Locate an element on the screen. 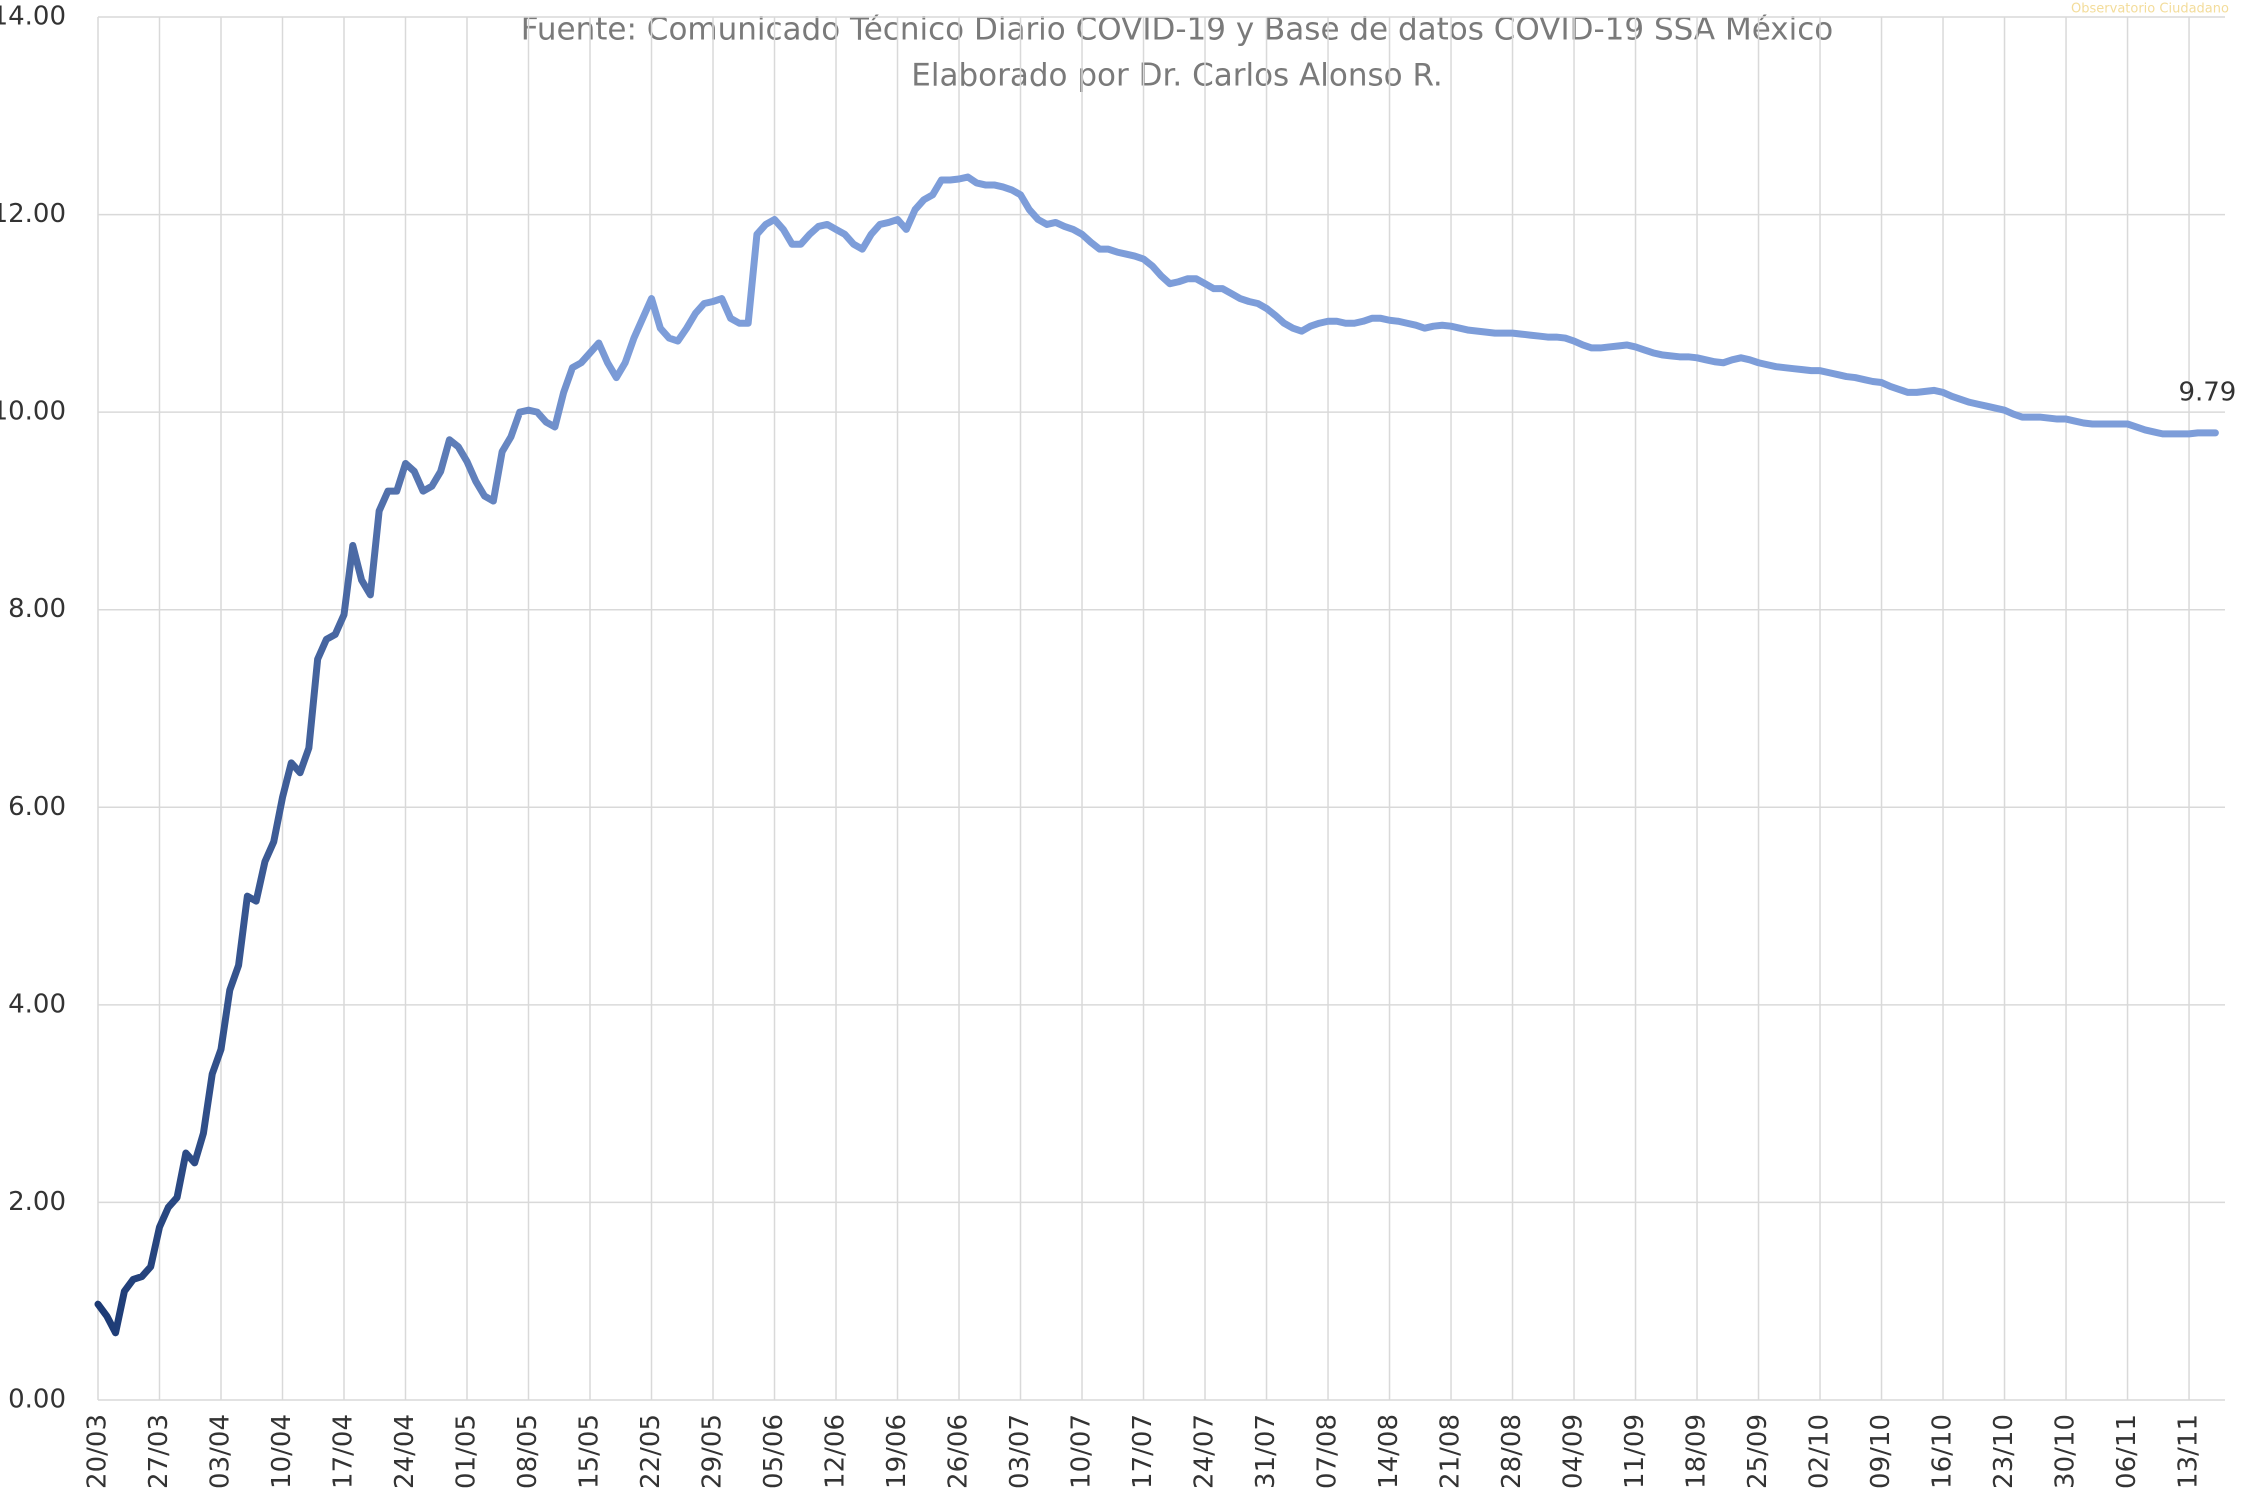  x-tick-label: 12/06 is located at coordinates (836, 1451).